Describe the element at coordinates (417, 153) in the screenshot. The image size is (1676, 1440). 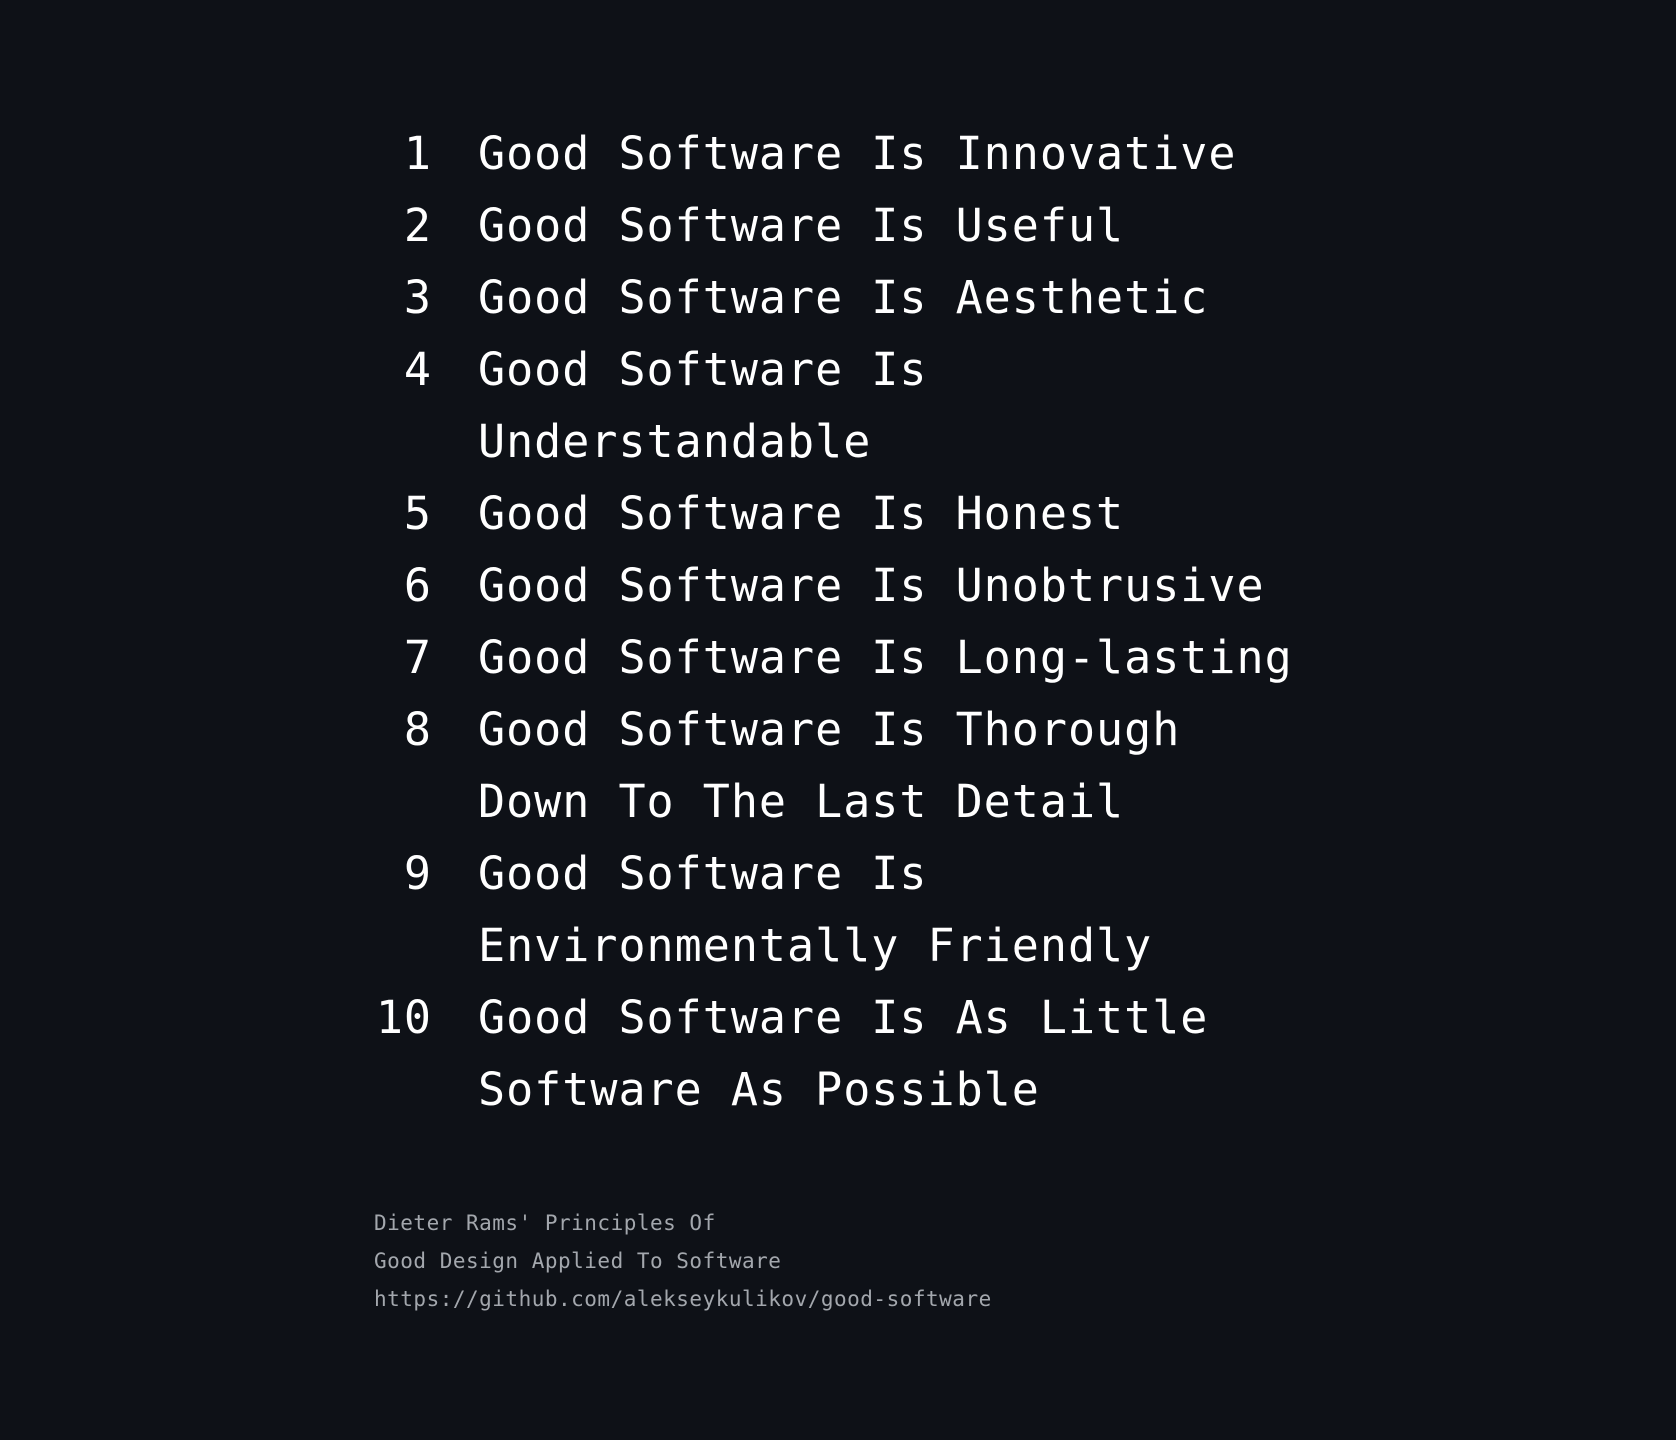
I see `item-number: 1` at that location.